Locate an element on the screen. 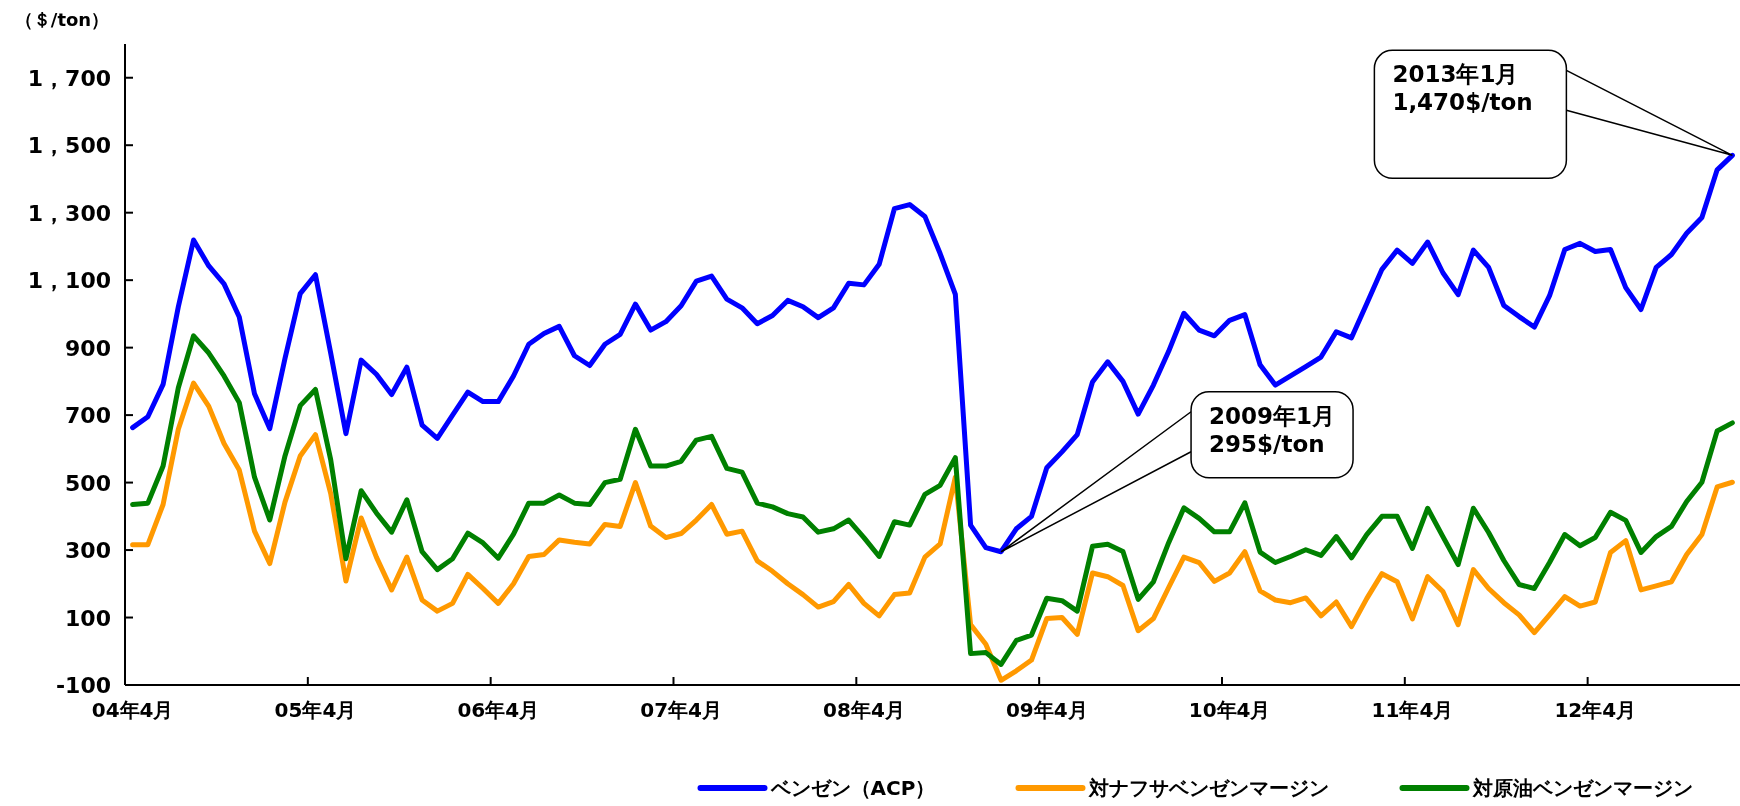 The image size is (1740, 806). x-tick-label: 08年4月 is located at coordinates (864, 710).